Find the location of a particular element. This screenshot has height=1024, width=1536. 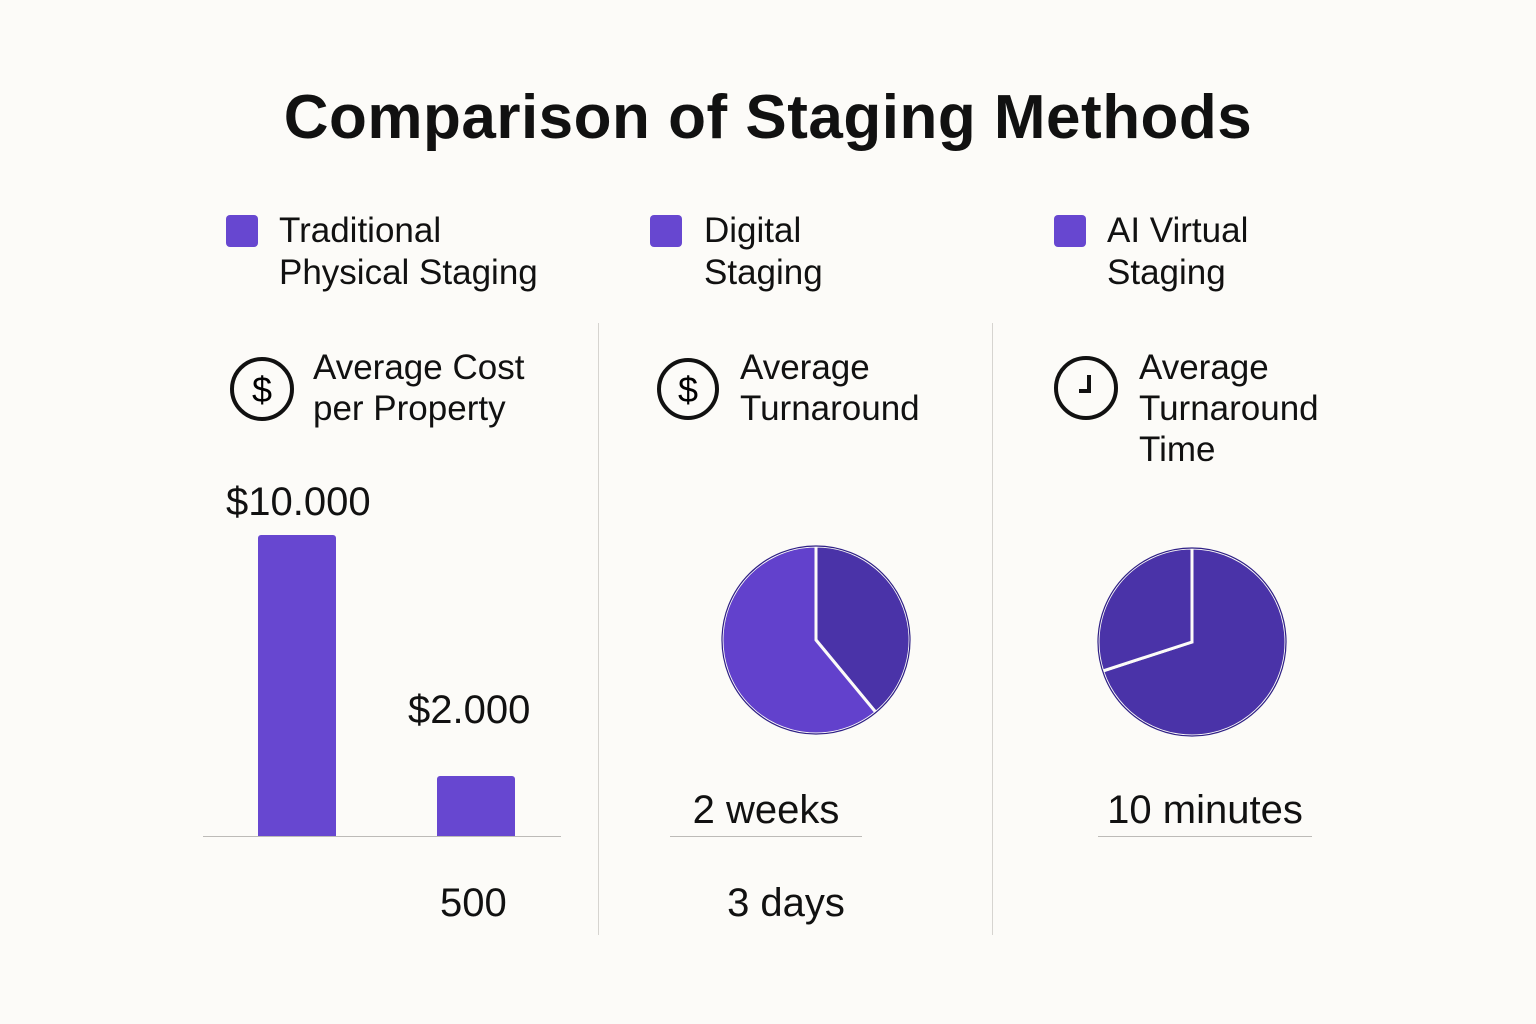

bar-axis is located at coordinates (382, 836).